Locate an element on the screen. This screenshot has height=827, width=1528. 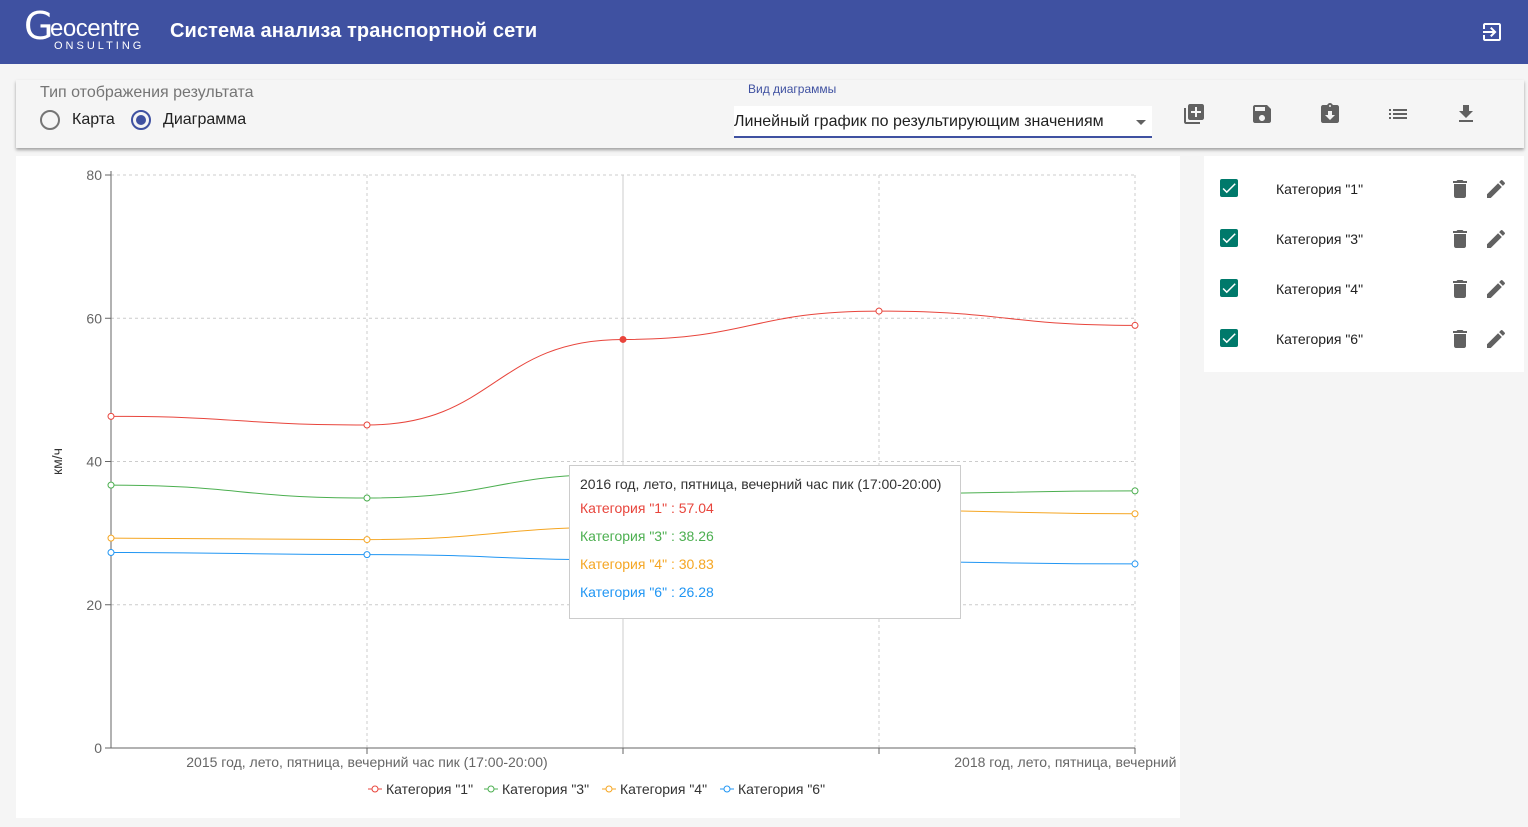
clipboard-download-icon is located at coordinates (1330, 113).